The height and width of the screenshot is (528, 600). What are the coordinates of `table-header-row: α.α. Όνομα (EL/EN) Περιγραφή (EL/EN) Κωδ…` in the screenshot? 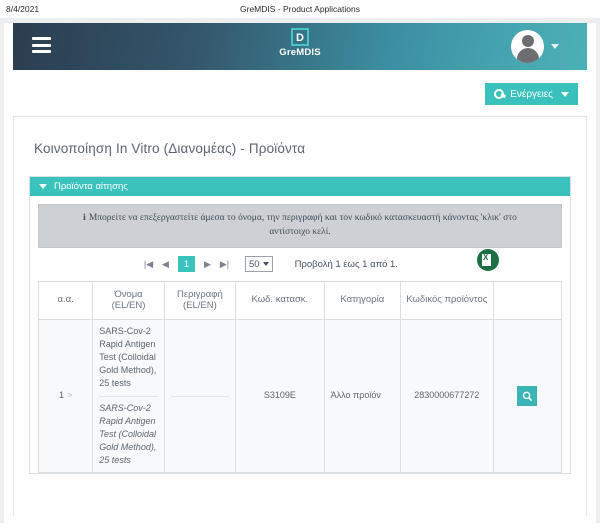 It's located at (300, 300).